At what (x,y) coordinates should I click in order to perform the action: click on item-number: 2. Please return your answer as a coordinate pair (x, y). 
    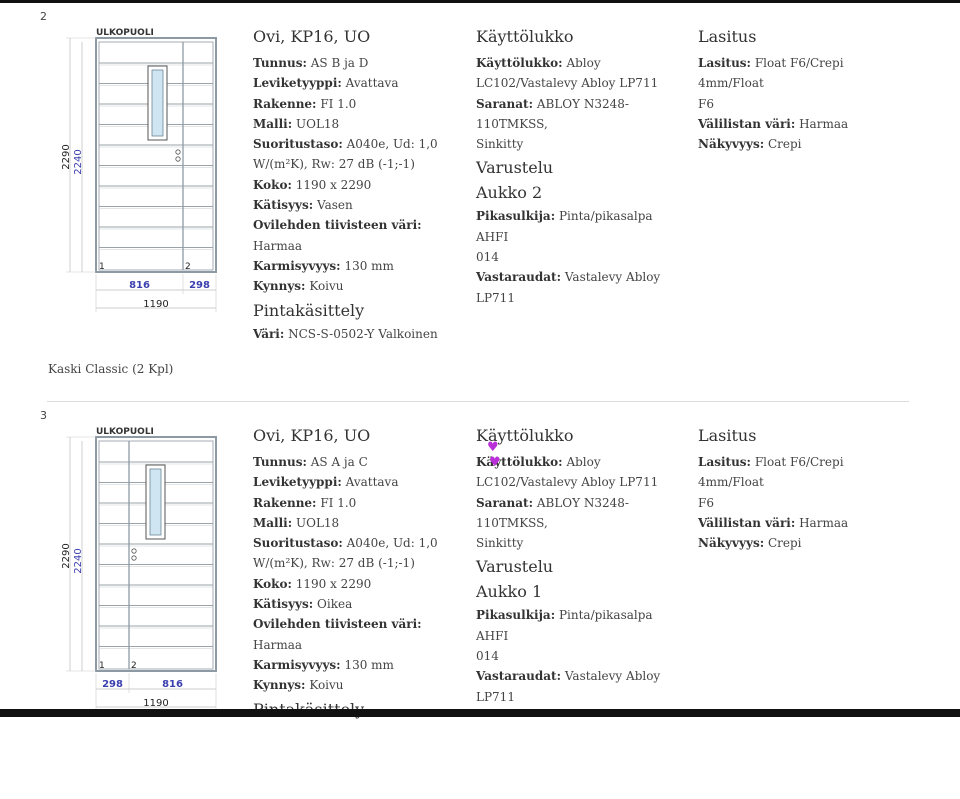
    Looking at the image, I should click on (43, 16).